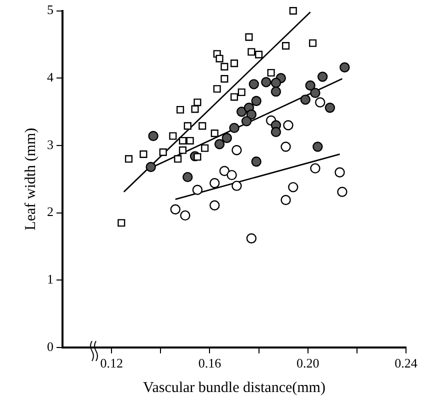  I want to click on y-tick-label: 2, so click(50, 212).